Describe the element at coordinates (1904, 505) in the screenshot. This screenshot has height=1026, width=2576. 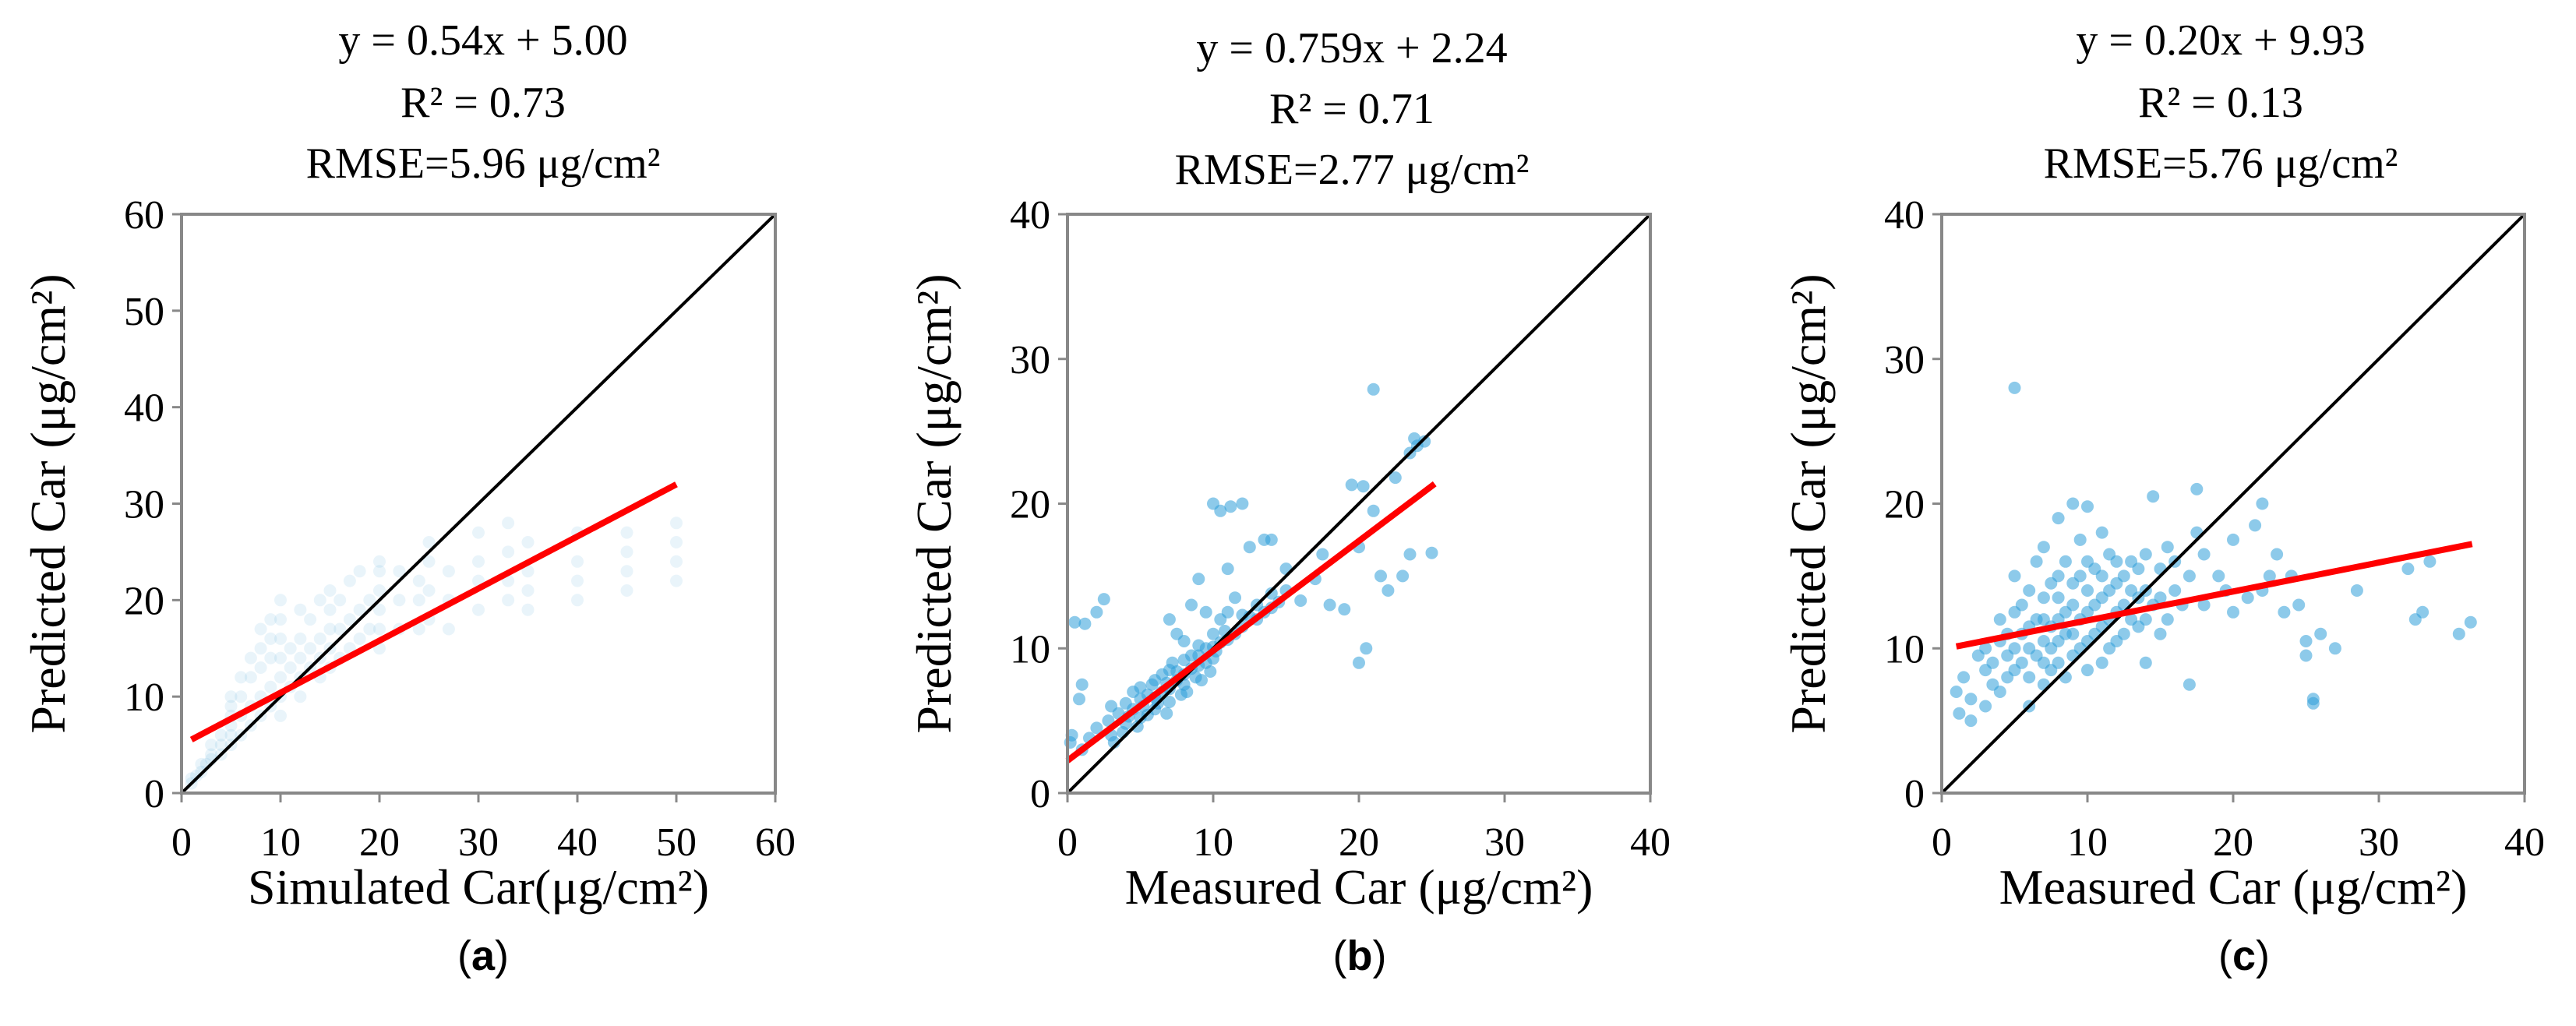
I see `chart-c-y-tick-label: 20` at that location.